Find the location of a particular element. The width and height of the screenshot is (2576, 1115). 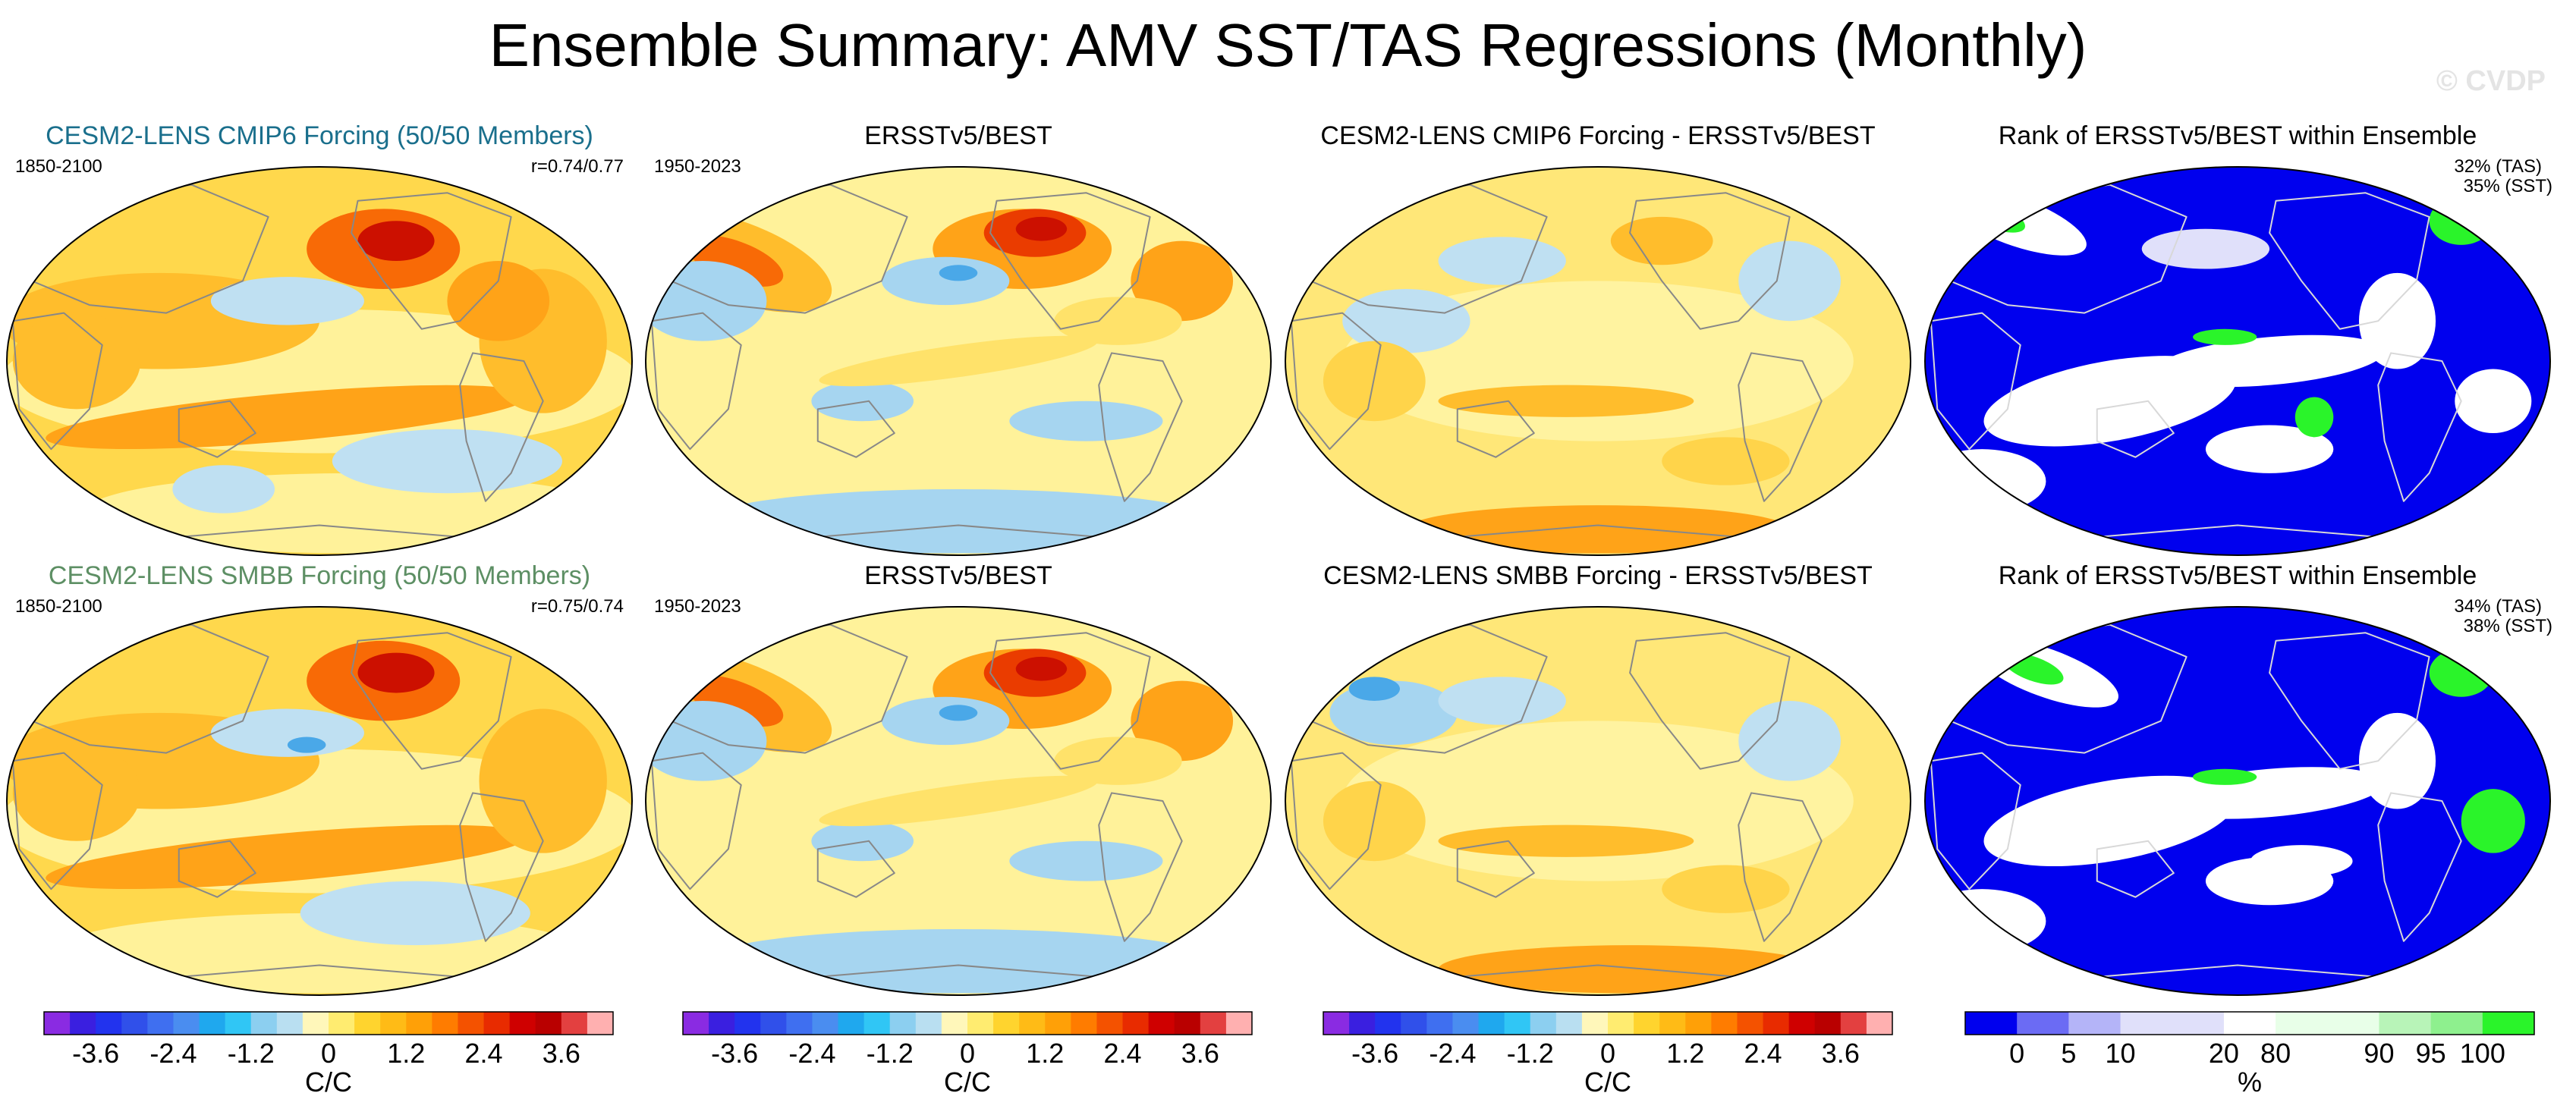

colorbar: -3.6 -2.4 -1.2 0 1.2 2.4 3.6 C/C is located at coordinates (336, 1054).